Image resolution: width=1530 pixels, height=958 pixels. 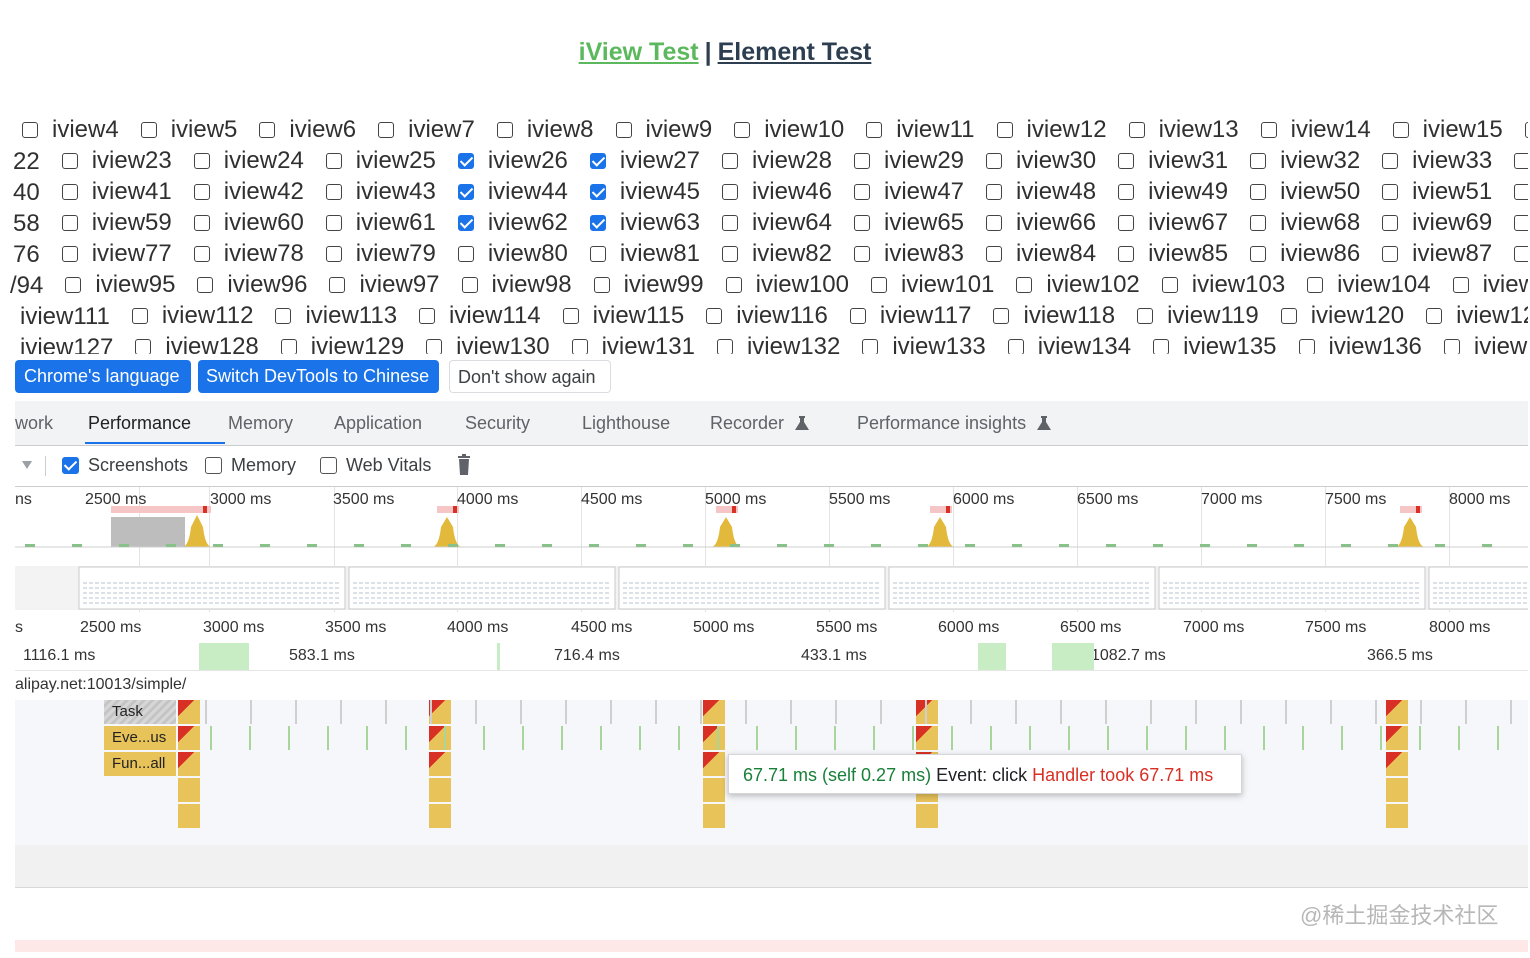 I want to click on frame-duration-label: 1116.1 ms, so click(x=59, y=655).